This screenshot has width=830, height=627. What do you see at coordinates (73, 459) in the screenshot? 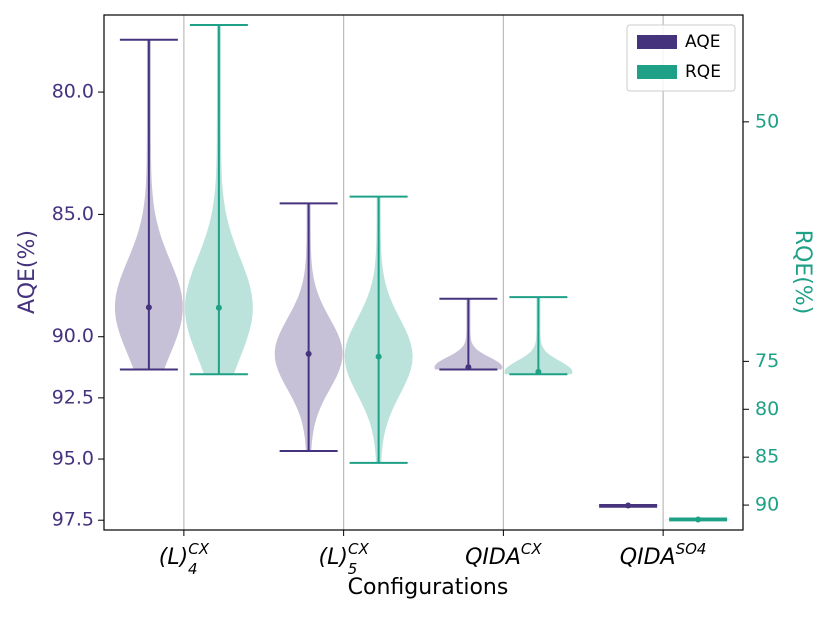
I see `y-tick-label: 95.0` at bounding box center [73, 459].